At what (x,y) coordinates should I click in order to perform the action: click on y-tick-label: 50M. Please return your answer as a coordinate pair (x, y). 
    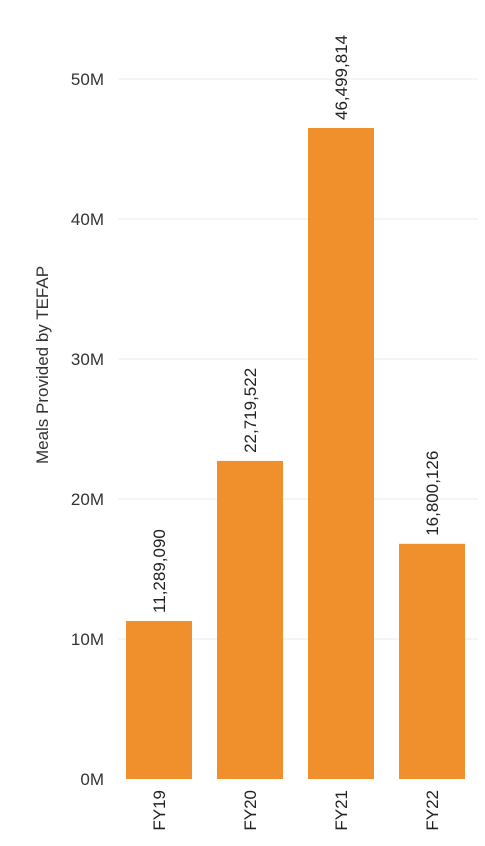
    Looking at the image, I should click on (87, 79).